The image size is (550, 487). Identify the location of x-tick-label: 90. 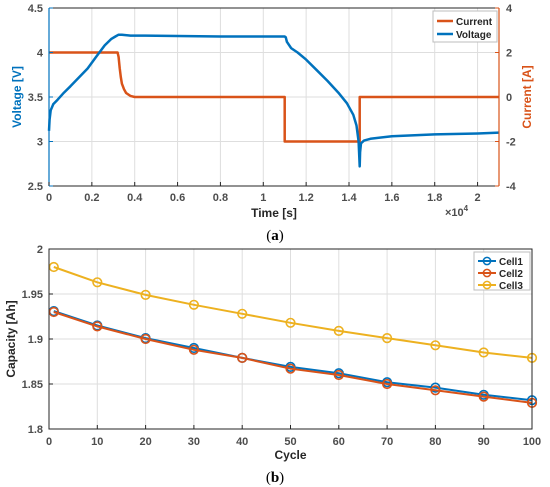
(484, 442).